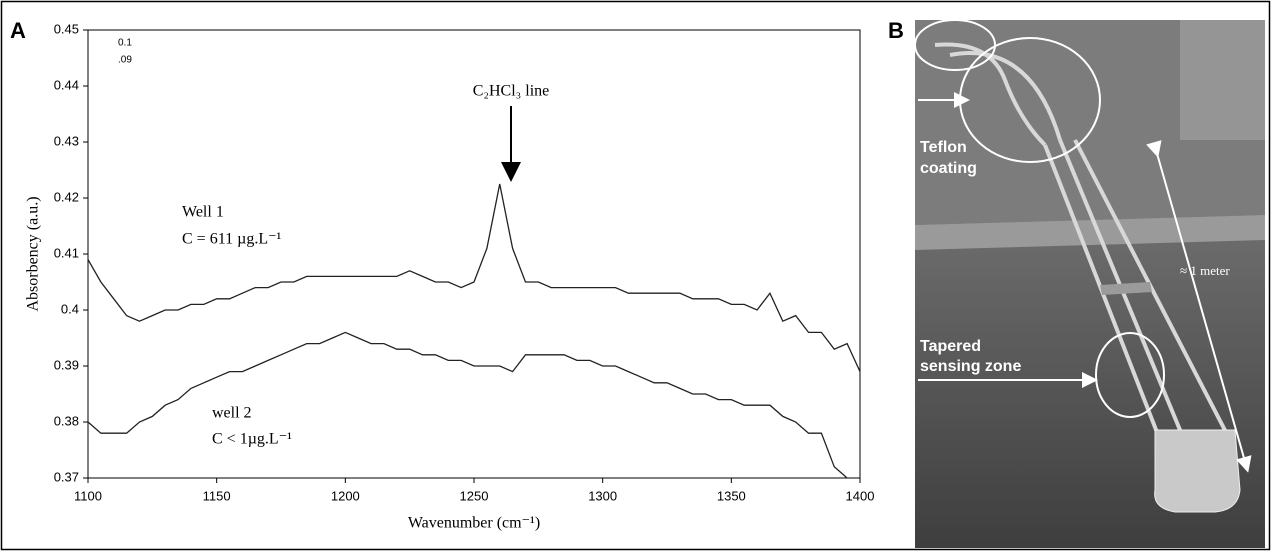 The image size is (1271, 556). What do you see at coordinates (66, 476) in the screenshot?
I see `y-tick-label: 0.37` at bounding box center [66, 476].